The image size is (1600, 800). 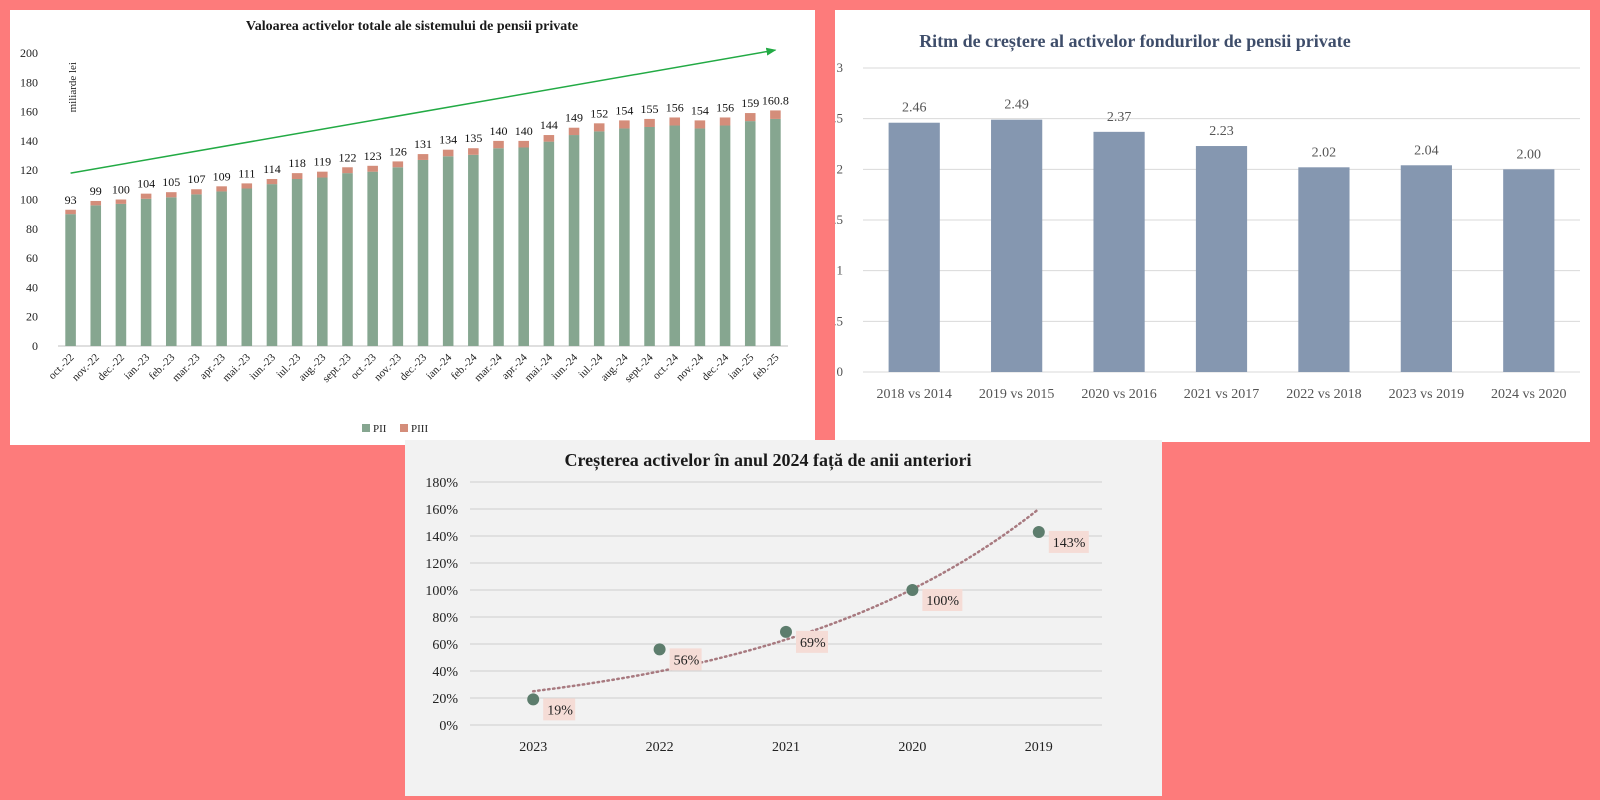 What do you see at coordinates (564, 366) in the screenshot?
I see `x-tick-label: iun.-24` at bounding box center [564, 366].